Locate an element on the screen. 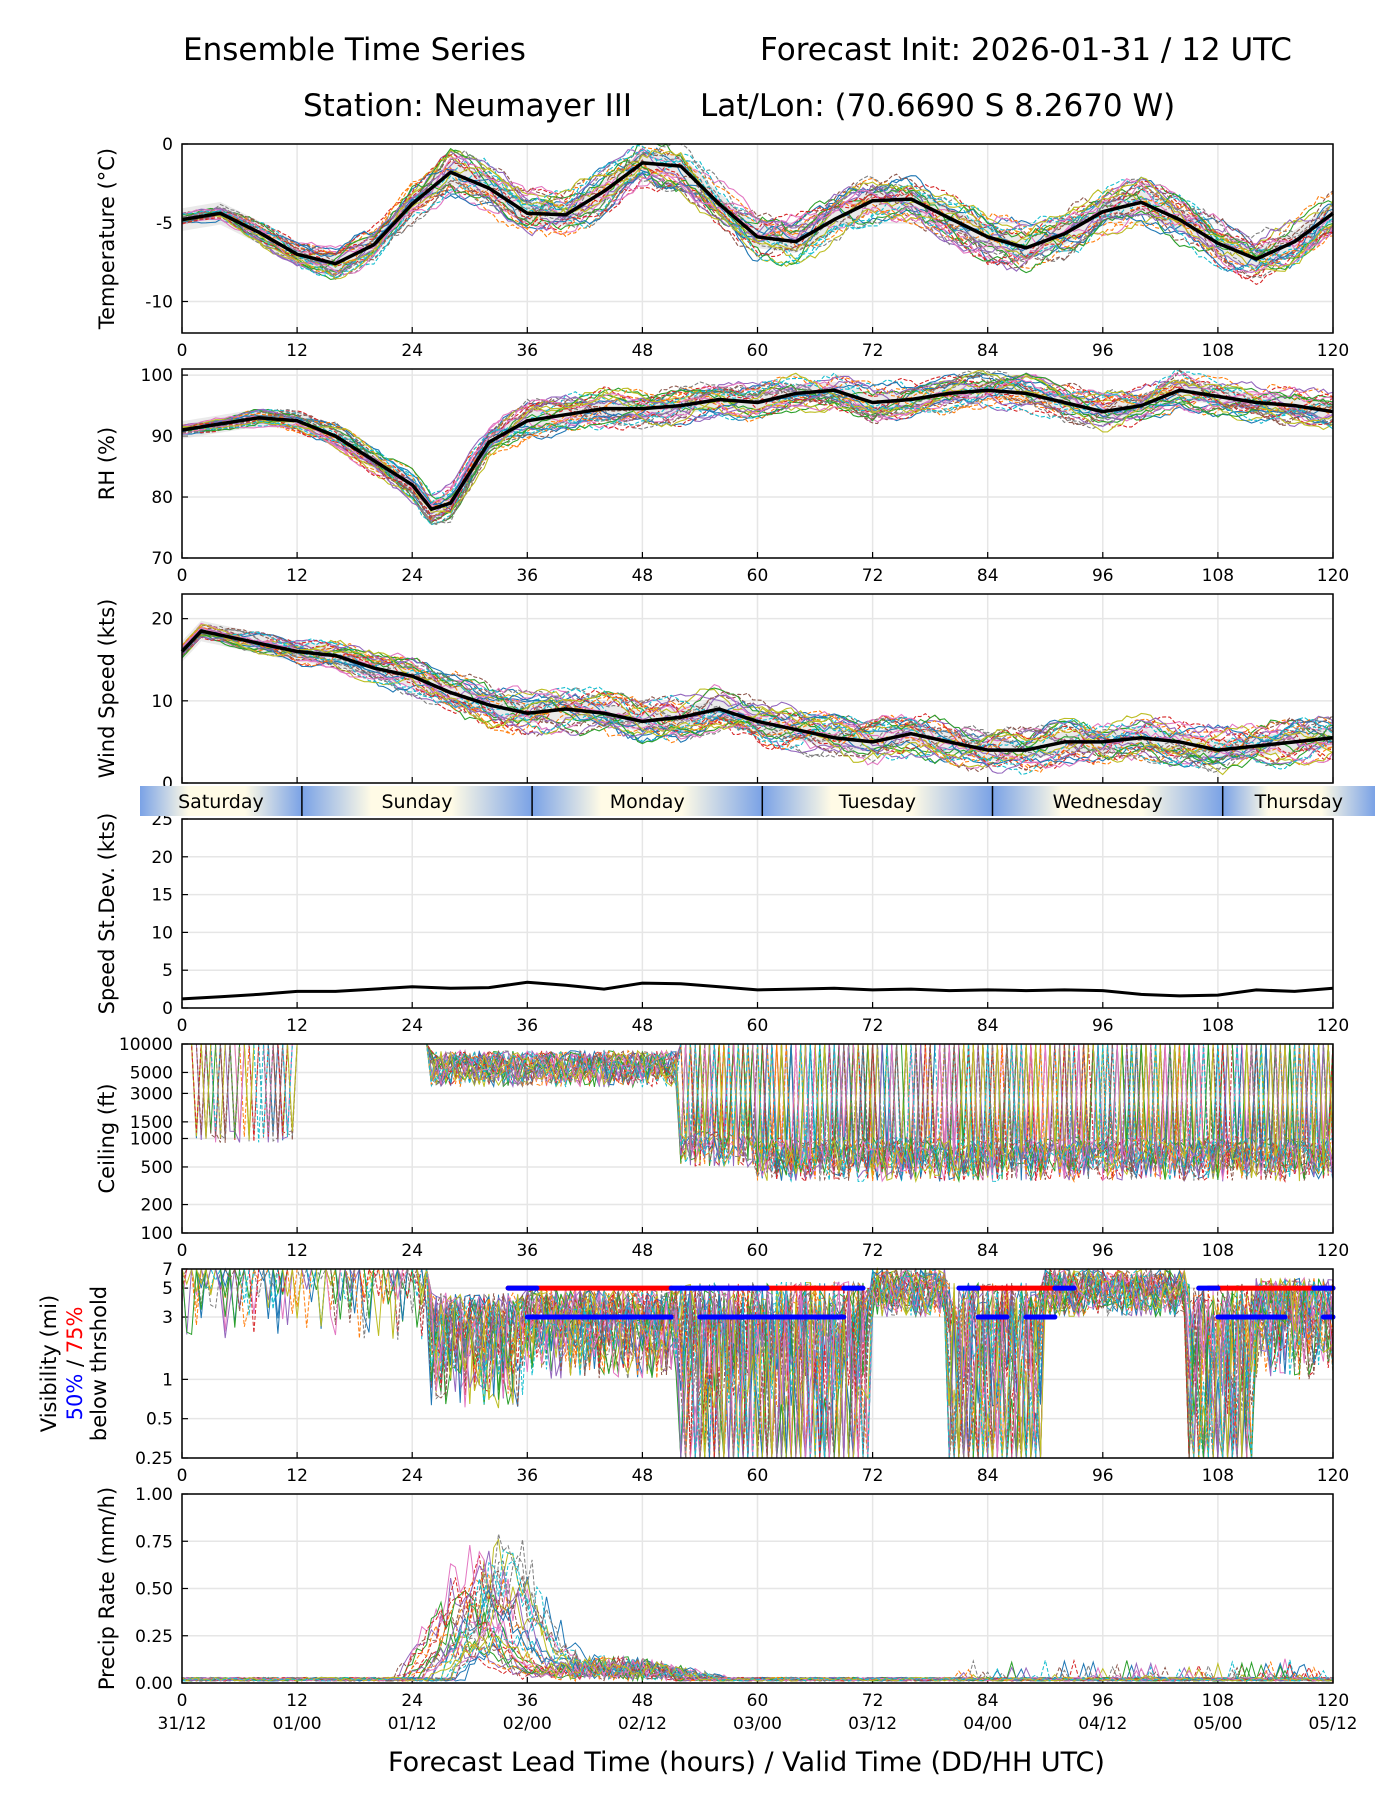 Image resolution: width=1400 pixels, height=1800 pixels. valid-time-label: 01/00 is located at coordinates (297, 1724).